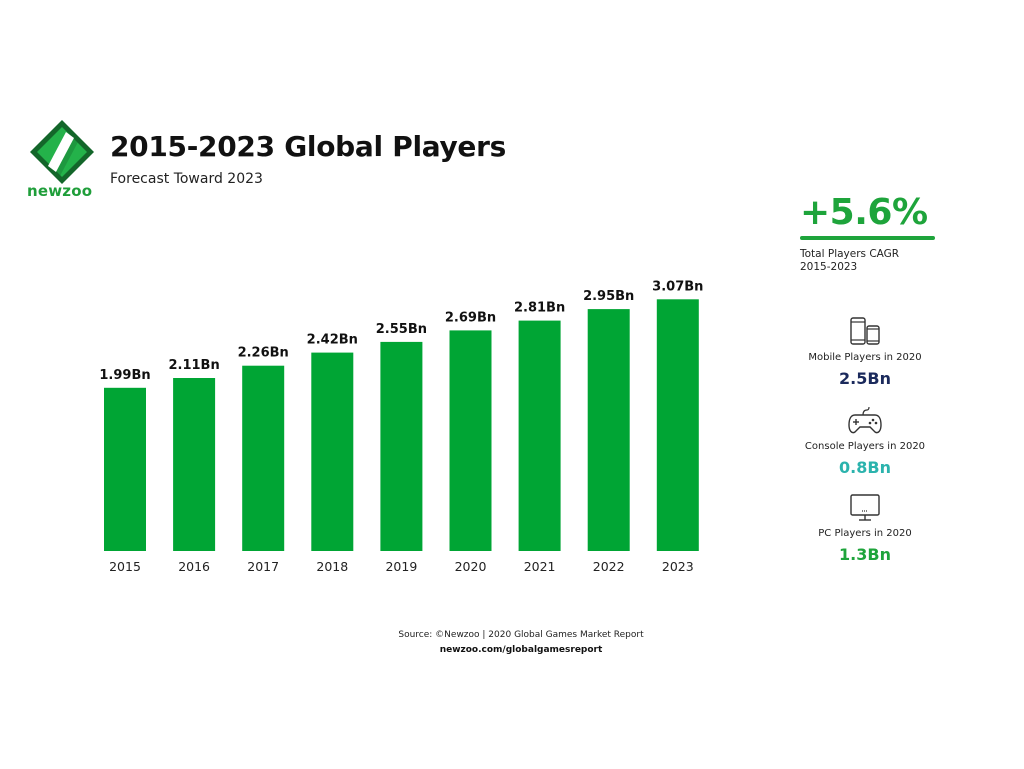 Image resolution: width=1024 pixels, height=769 pixels. I want to click on stat-console-value: 0.8Bn, so click(865, 467).